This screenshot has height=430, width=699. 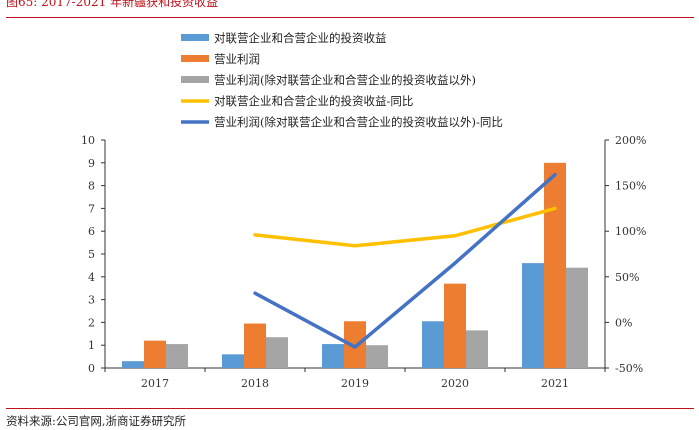 I want to click on x-tick-label: 2019, so click(x=355, y=383).